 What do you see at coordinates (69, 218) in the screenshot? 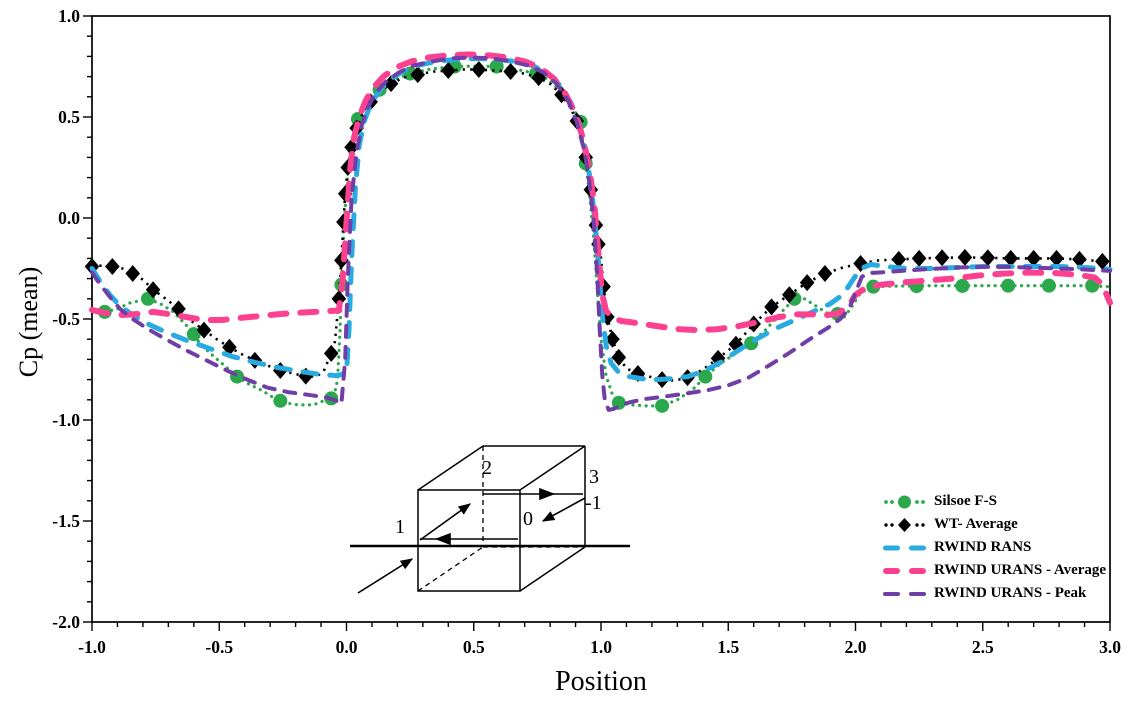
I see `y-tick-label: 0.0` at bounding box center [69, 218].